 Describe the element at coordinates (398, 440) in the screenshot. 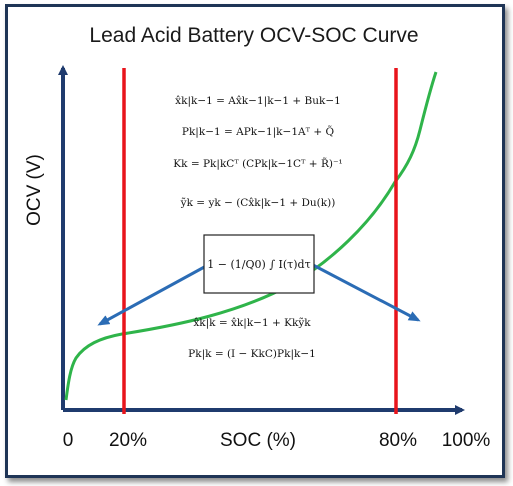

I see `x-tick-80: 80%` at that location.